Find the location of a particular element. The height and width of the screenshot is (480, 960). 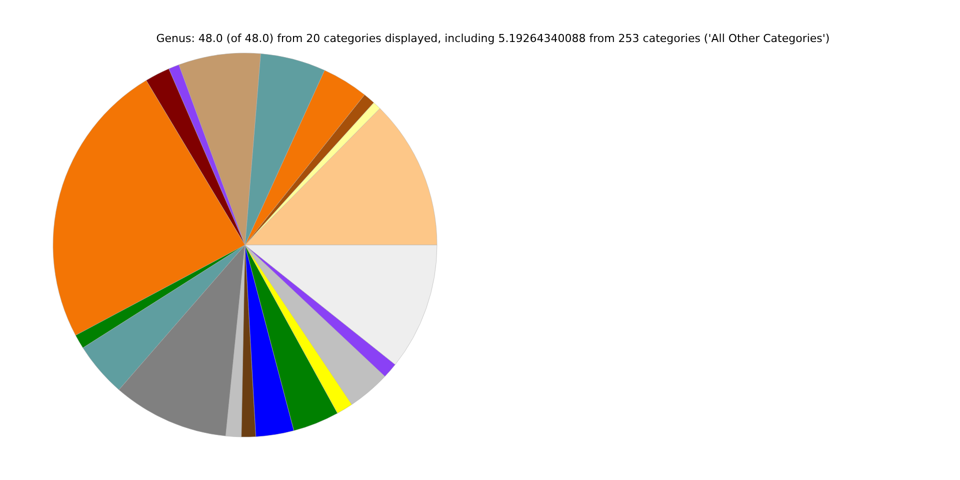

text: Genus: 48.0 (of 48.0) from 20 categories displayed, including 5.19264340088 from 253 categories ('All Other Categories') is located at coordinates (493, 38).